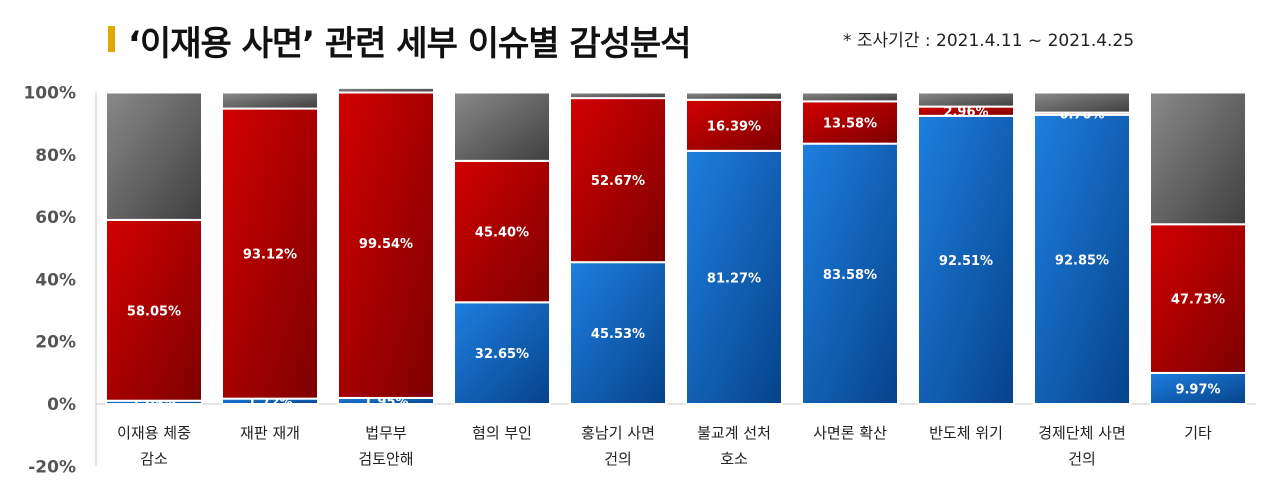  I want to click on y-tick-label: 40%, so click(55, 280).